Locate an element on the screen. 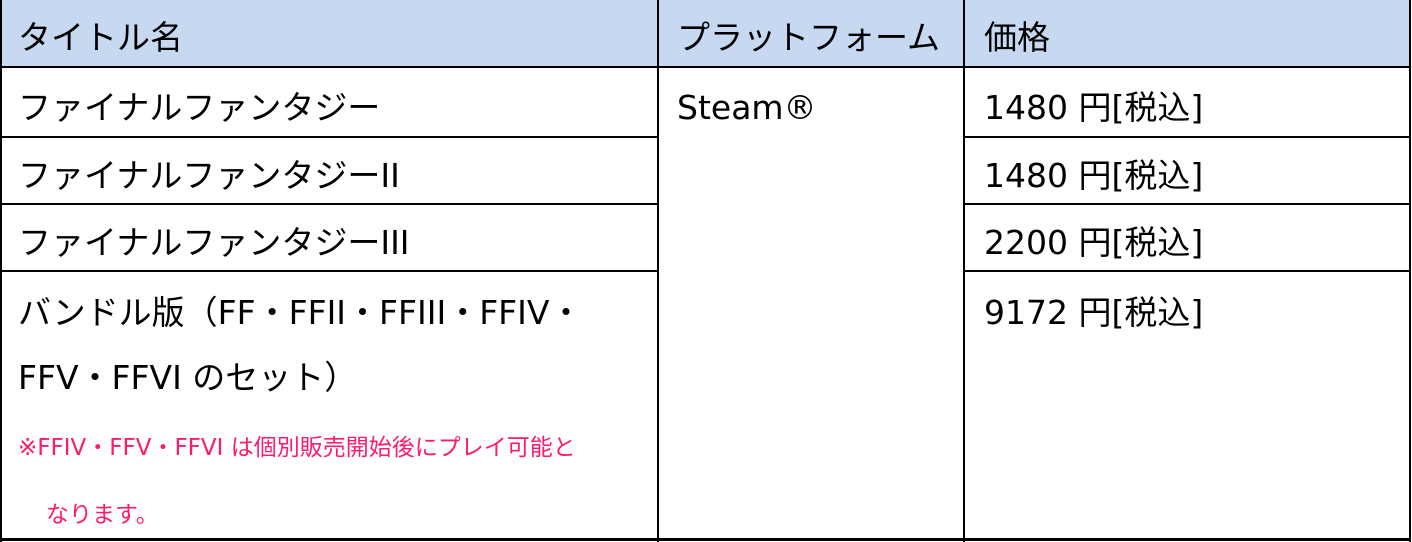  title-cell: ファイナルファンタジーIII is located at coordinates (214, 242).